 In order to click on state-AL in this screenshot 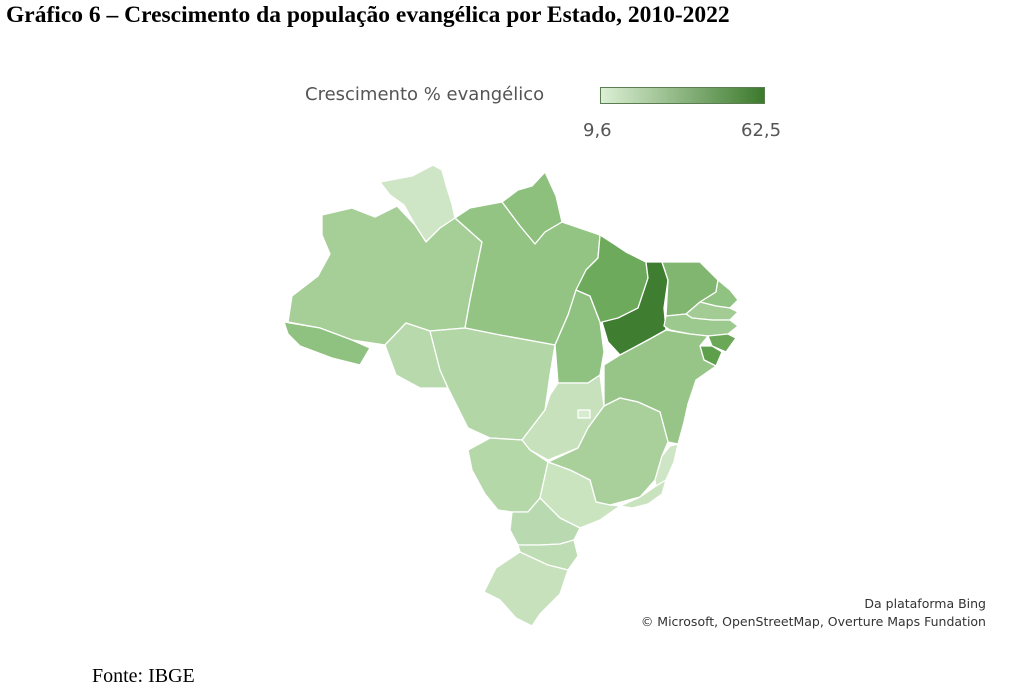, I will do `click(722, 343)`.